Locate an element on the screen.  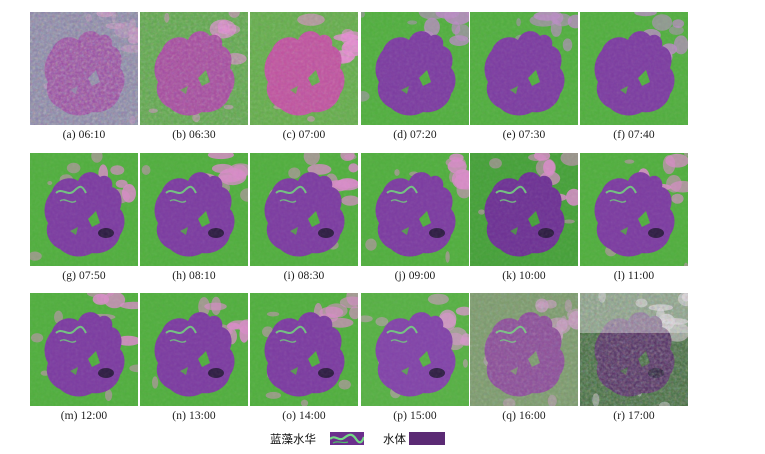
panel-caption: (d) 07:20 is located at coordinates (415, 135).